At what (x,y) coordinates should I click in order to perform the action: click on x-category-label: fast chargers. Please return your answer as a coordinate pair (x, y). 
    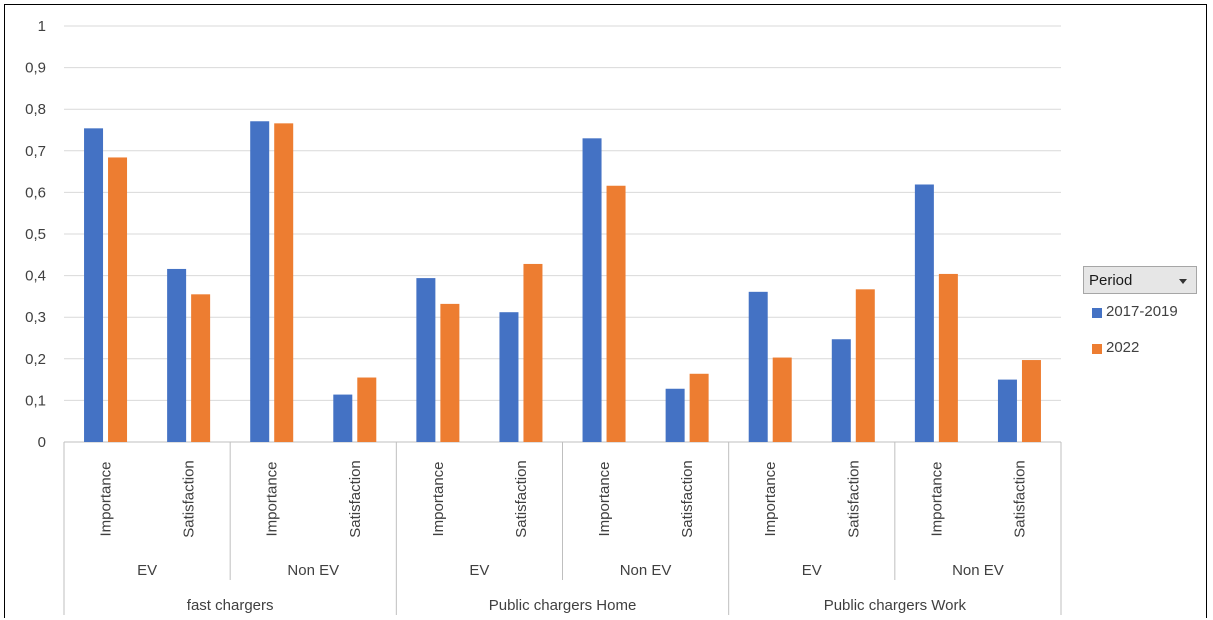
    Looking at the image, I should click on (230, 605).